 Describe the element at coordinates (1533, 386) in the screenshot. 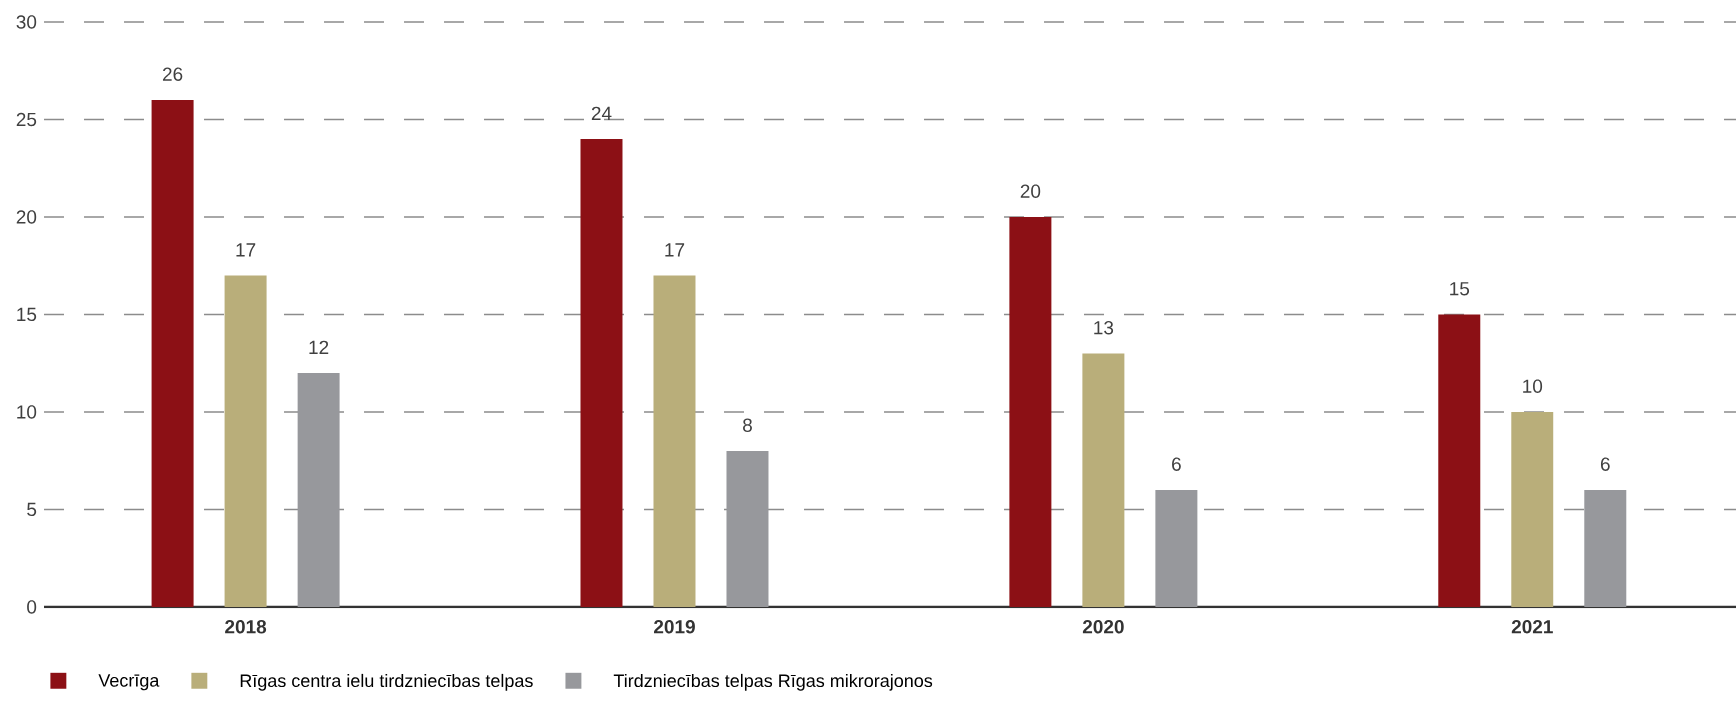

I see `data-label: 10` at that location.